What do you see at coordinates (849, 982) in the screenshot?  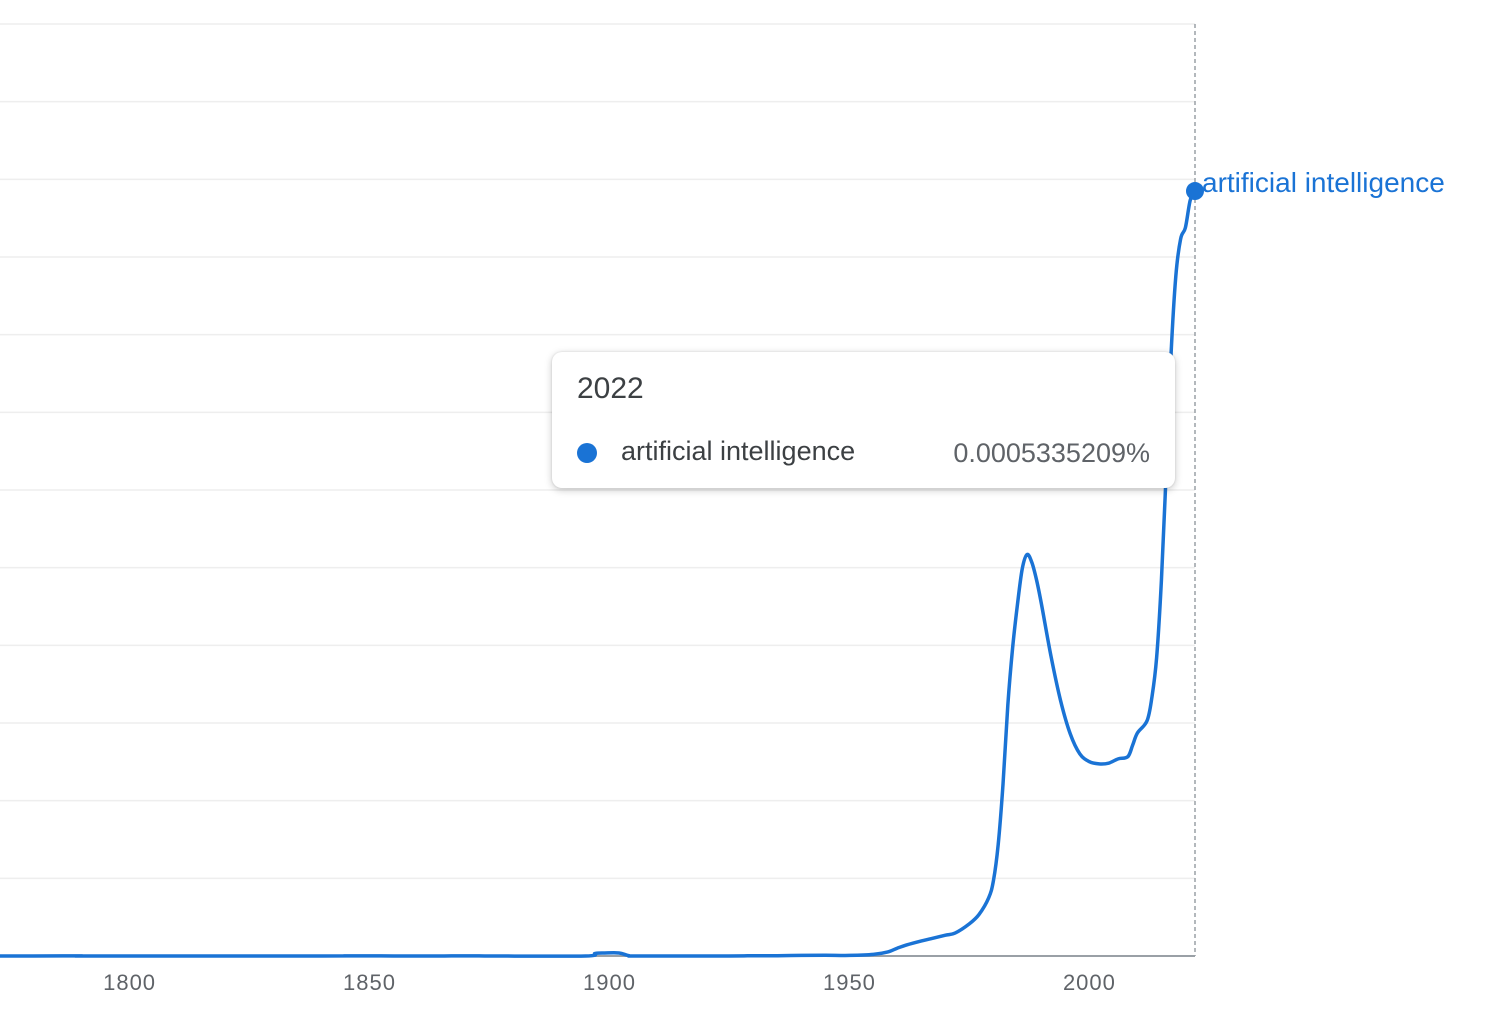 I see `x-tick-label: 1950` at bounding box center [849, 982].